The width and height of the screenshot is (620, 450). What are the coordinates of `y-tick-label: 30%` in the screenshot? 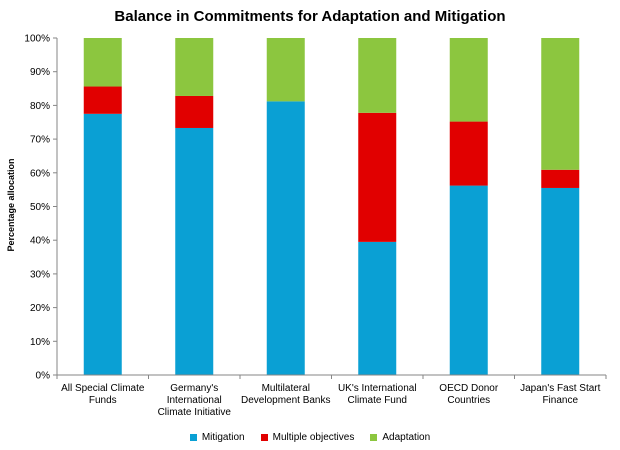 It's located at (40, 274).